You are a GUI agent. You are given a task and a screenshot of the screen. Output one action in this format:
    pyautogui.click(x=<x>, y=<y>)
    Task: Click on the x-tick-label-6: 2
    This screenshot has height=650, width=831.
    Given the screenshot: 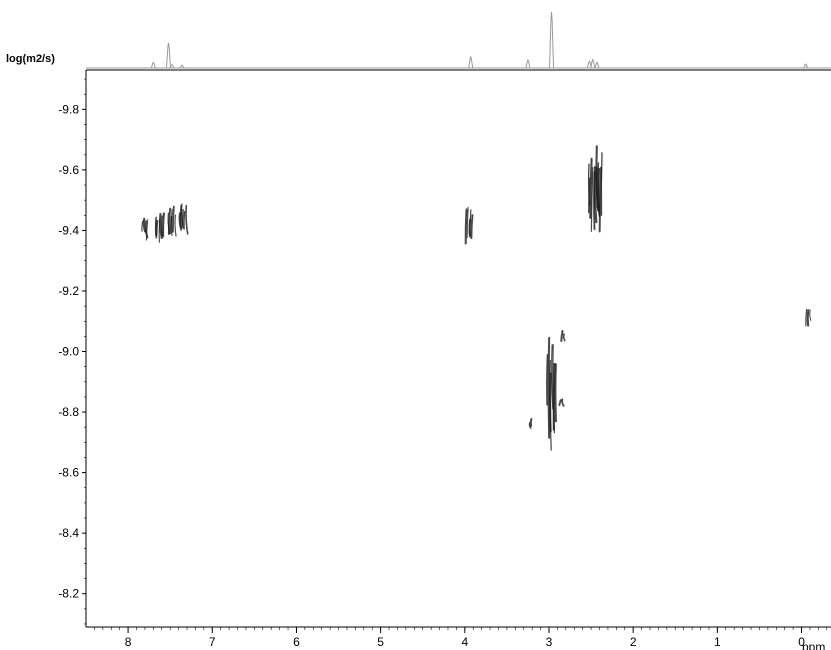 What is the action you would take?
    pyautogui.click(x=633, y=642)
    